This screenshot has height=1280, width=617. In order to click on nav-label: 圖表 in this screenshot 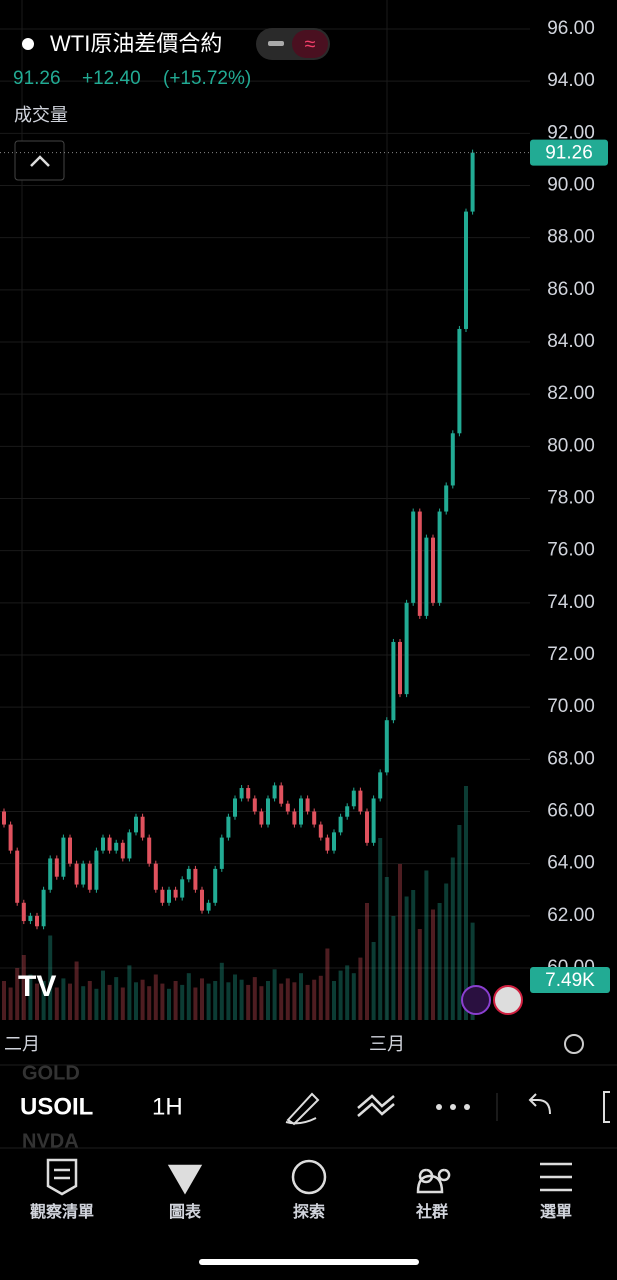, I will do `click(185, 1211)`.